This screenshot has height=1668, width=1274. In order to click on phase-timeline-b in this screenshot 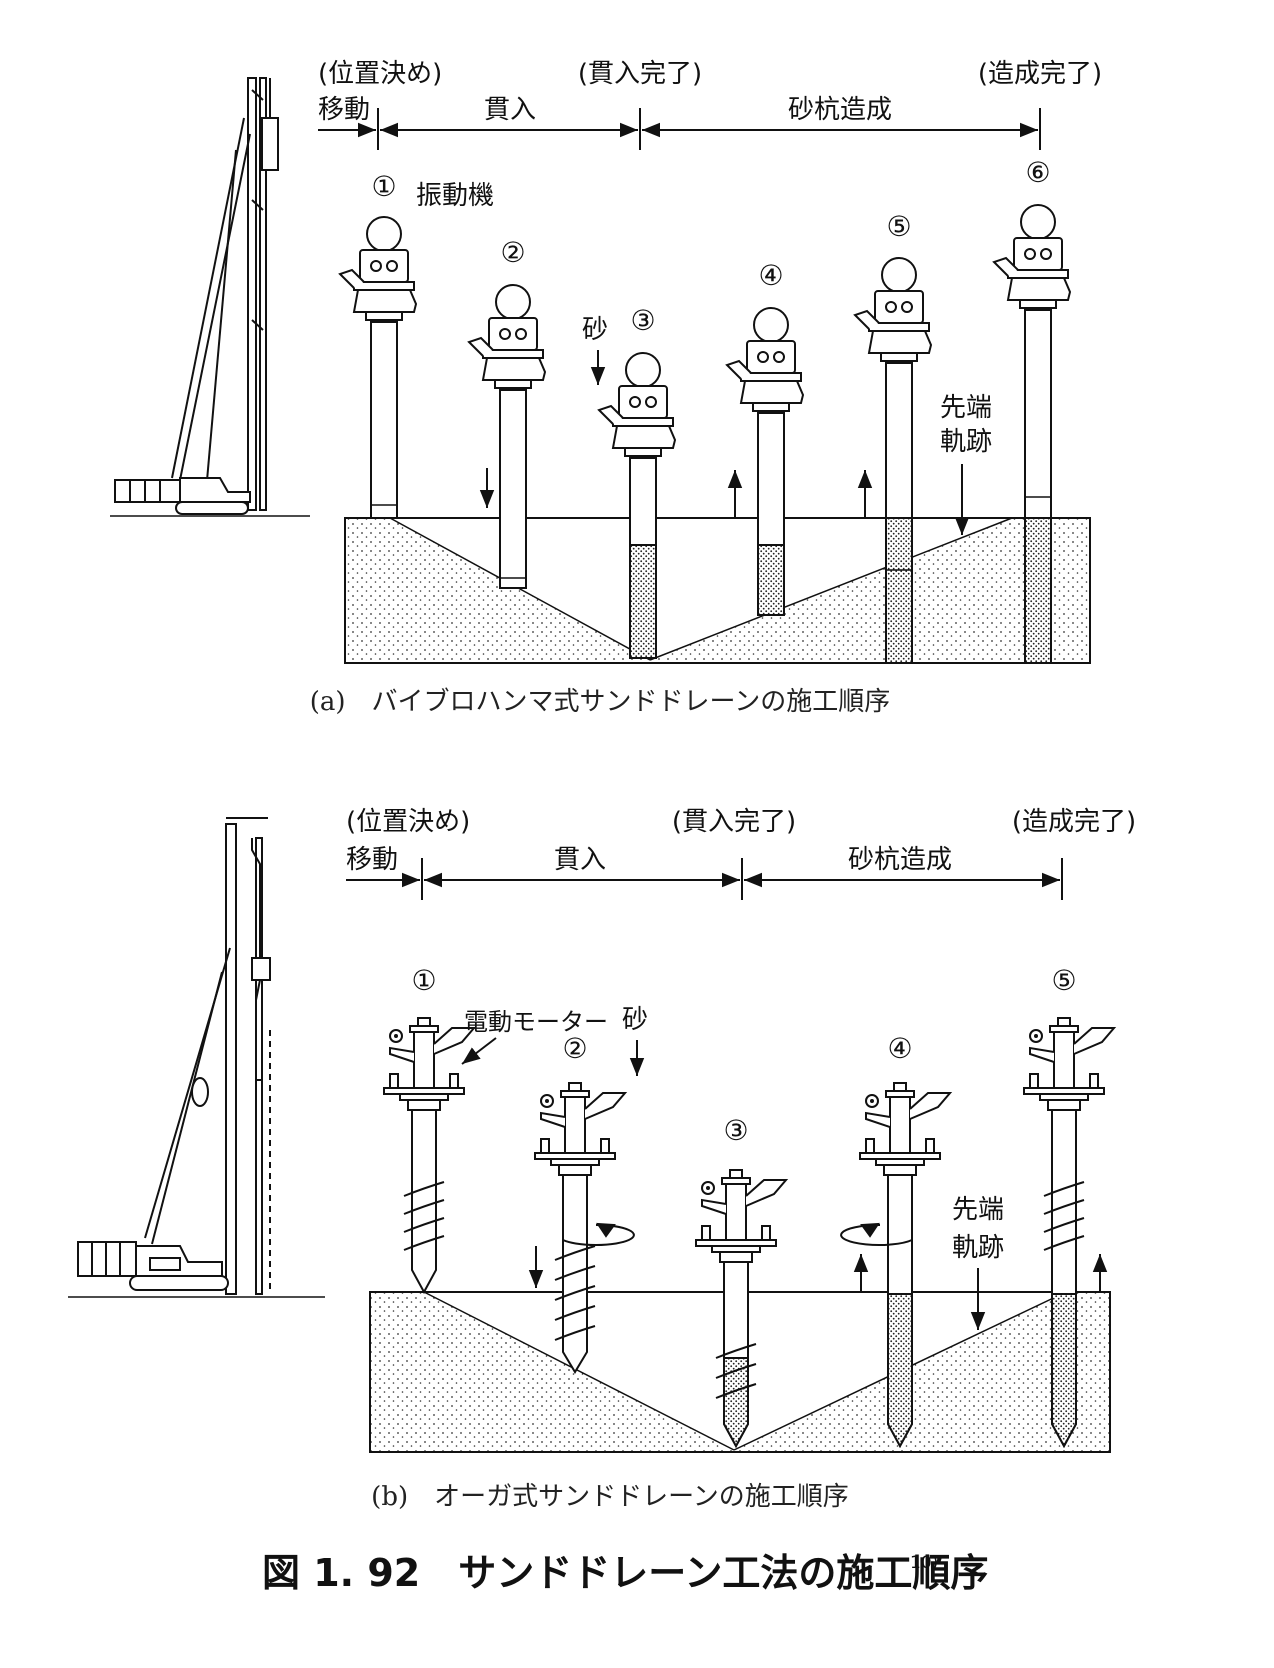, I will do `click(704, 879)`.